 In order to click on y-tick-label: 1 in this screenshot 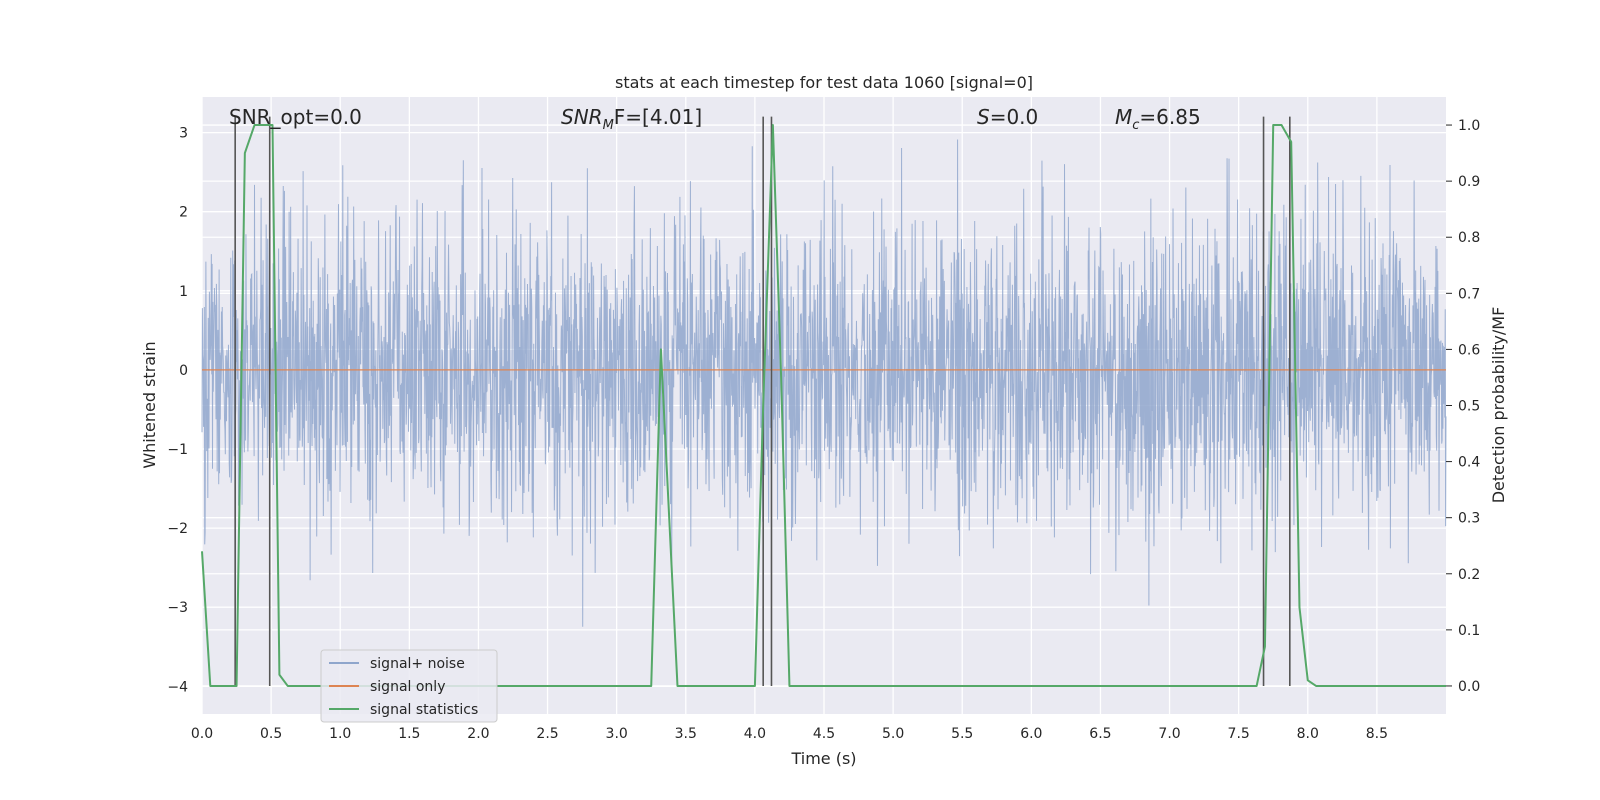, I will do `click(183, 292)`.